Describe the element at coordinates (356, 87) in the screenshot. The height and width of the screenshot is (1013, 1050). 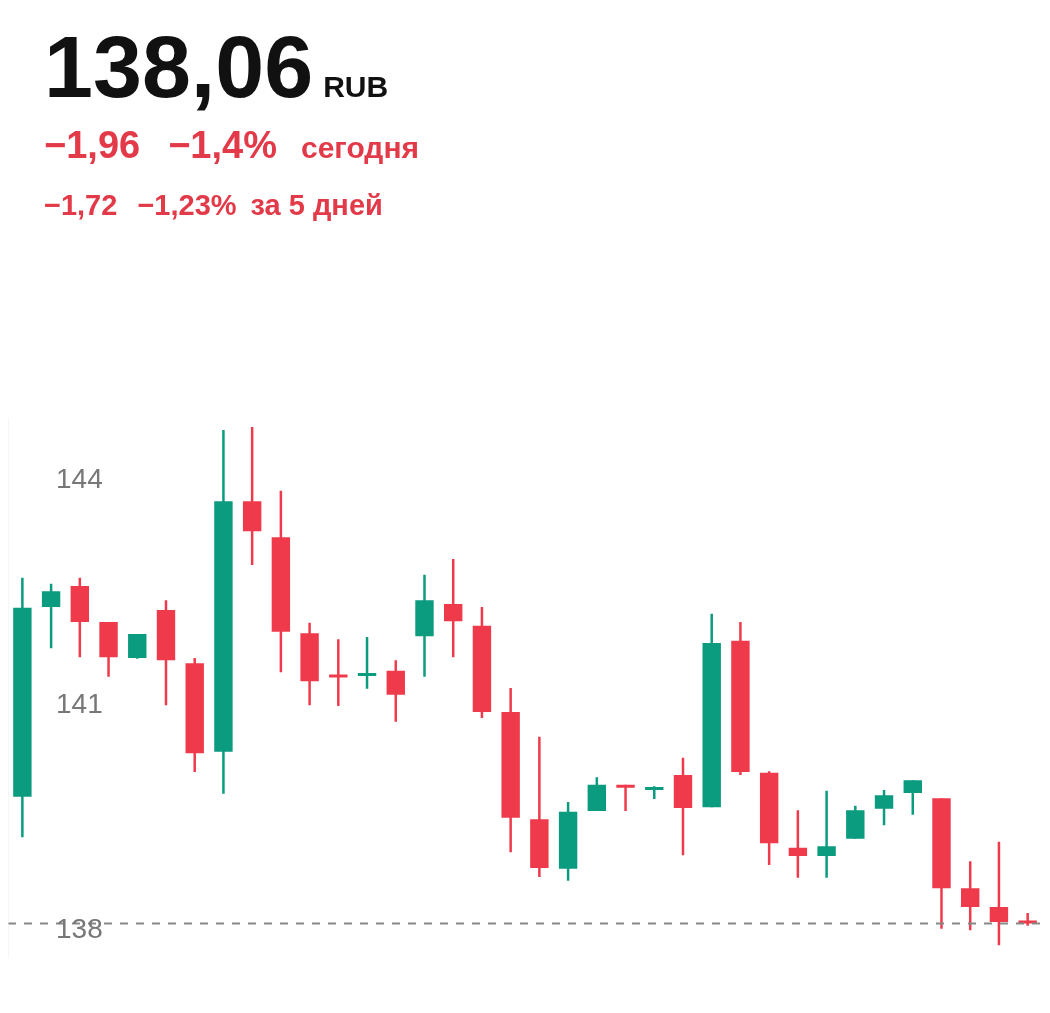
I see `text: RUB` at that location.